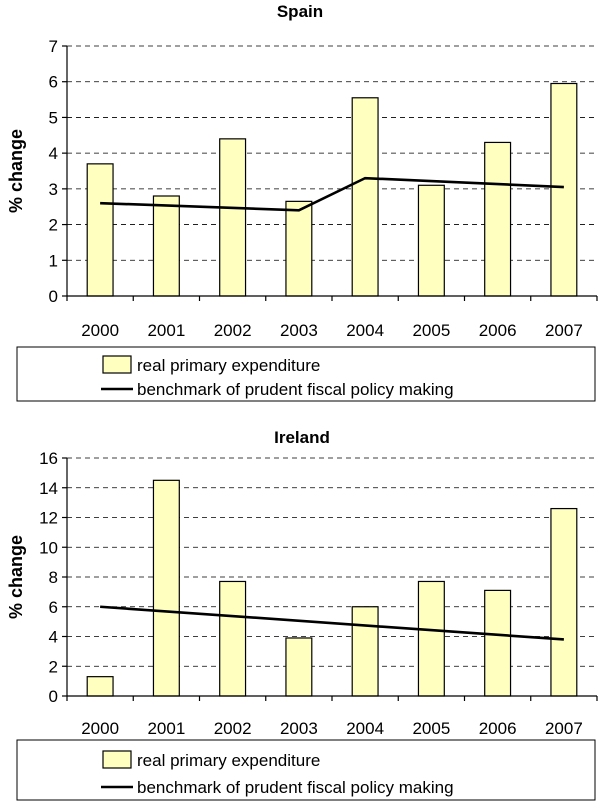  I want to click on y-tick-label: 3, so click(53, 189).